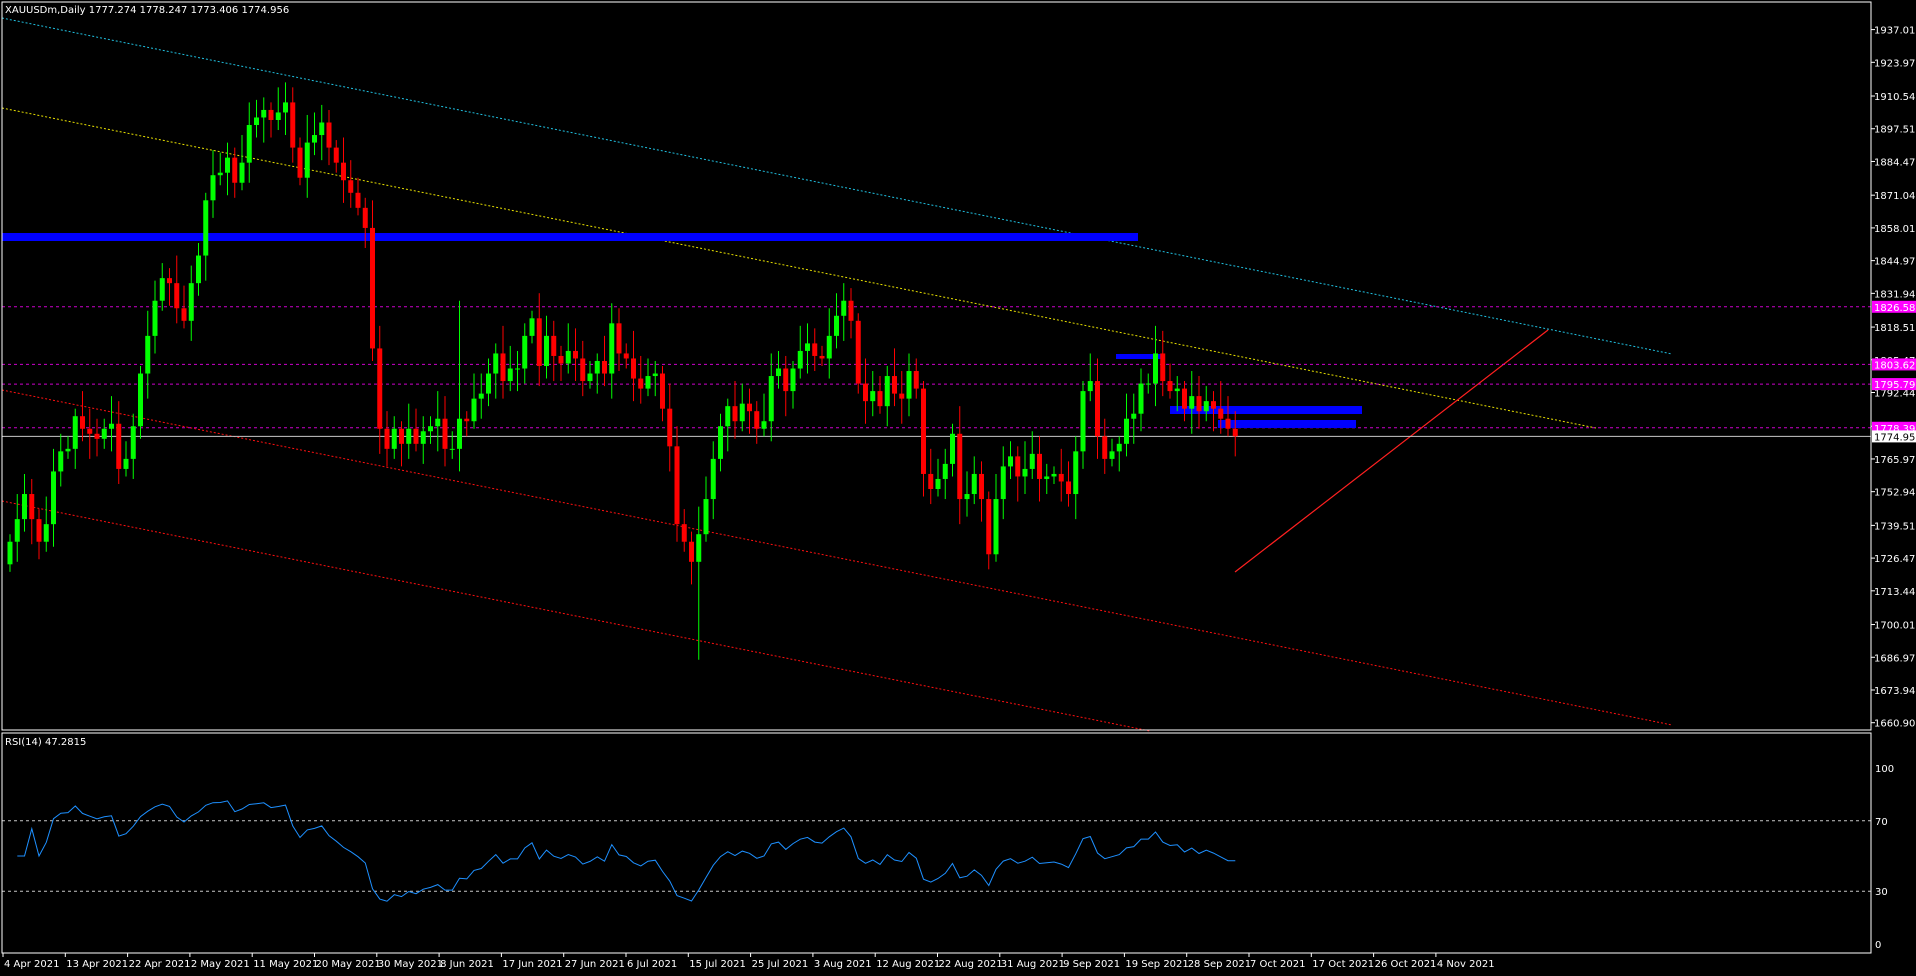 Image resolution: width=1916 pixels, height=976 pixels. Describe the element at coordinates (908, 964) in the screenshot. I see `x-tick-label: 12 Aug 2021` at that location.